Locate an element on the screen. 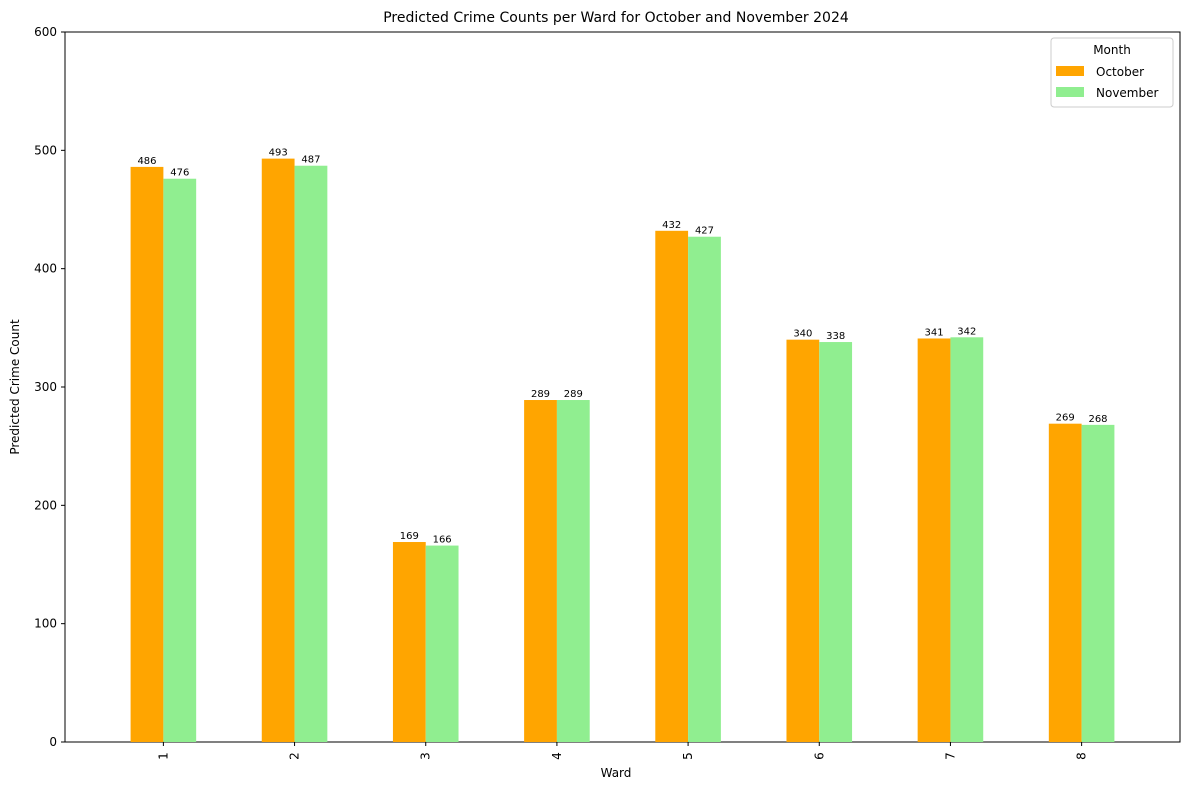  x-tick-label: 5 is located at coordinates (688, 756).